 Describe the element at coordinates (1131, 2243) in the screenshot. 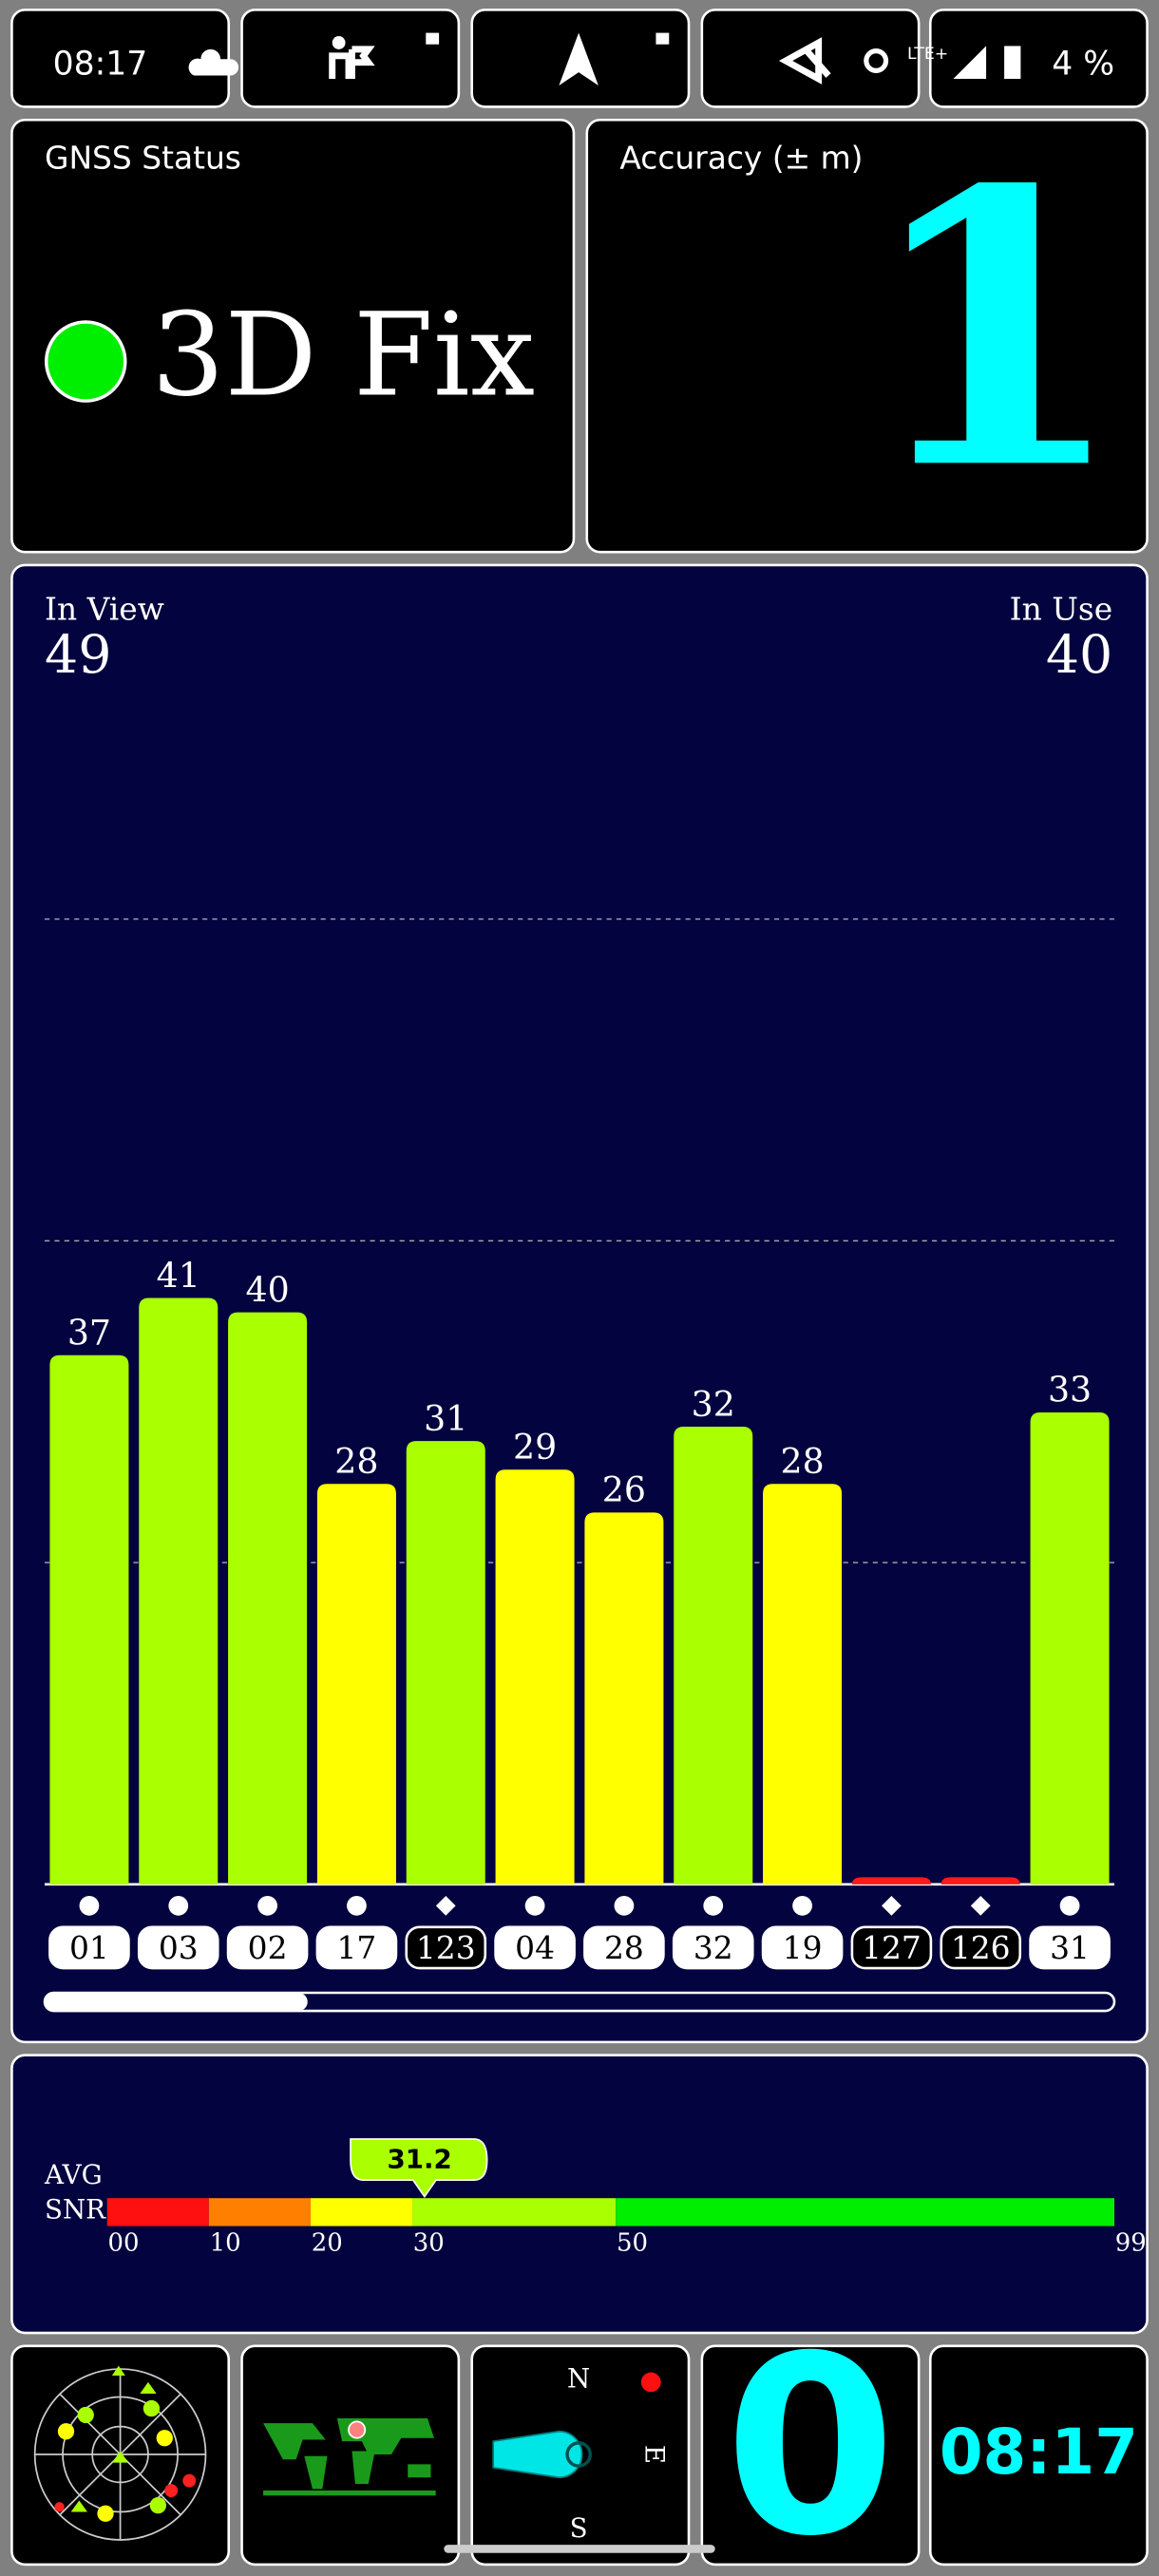

I see `snr-tick-label: 99` at that location.